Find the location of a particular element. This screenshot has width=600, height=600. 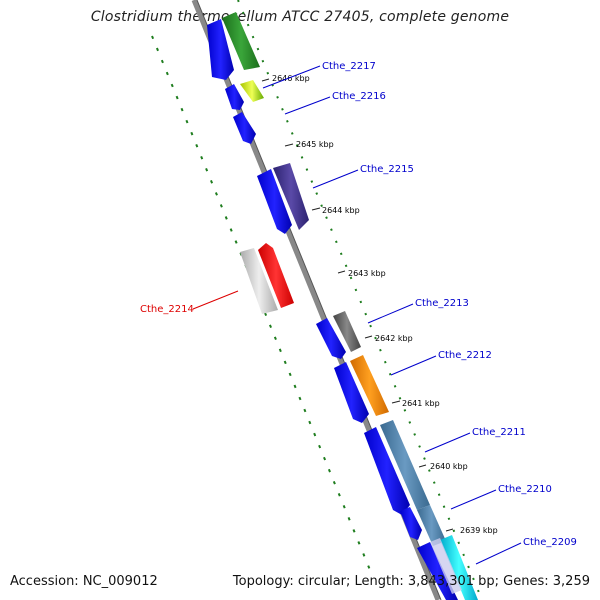

gene-label-cthe-2215: Cthe_2215 is located at coordinates (387, 169).